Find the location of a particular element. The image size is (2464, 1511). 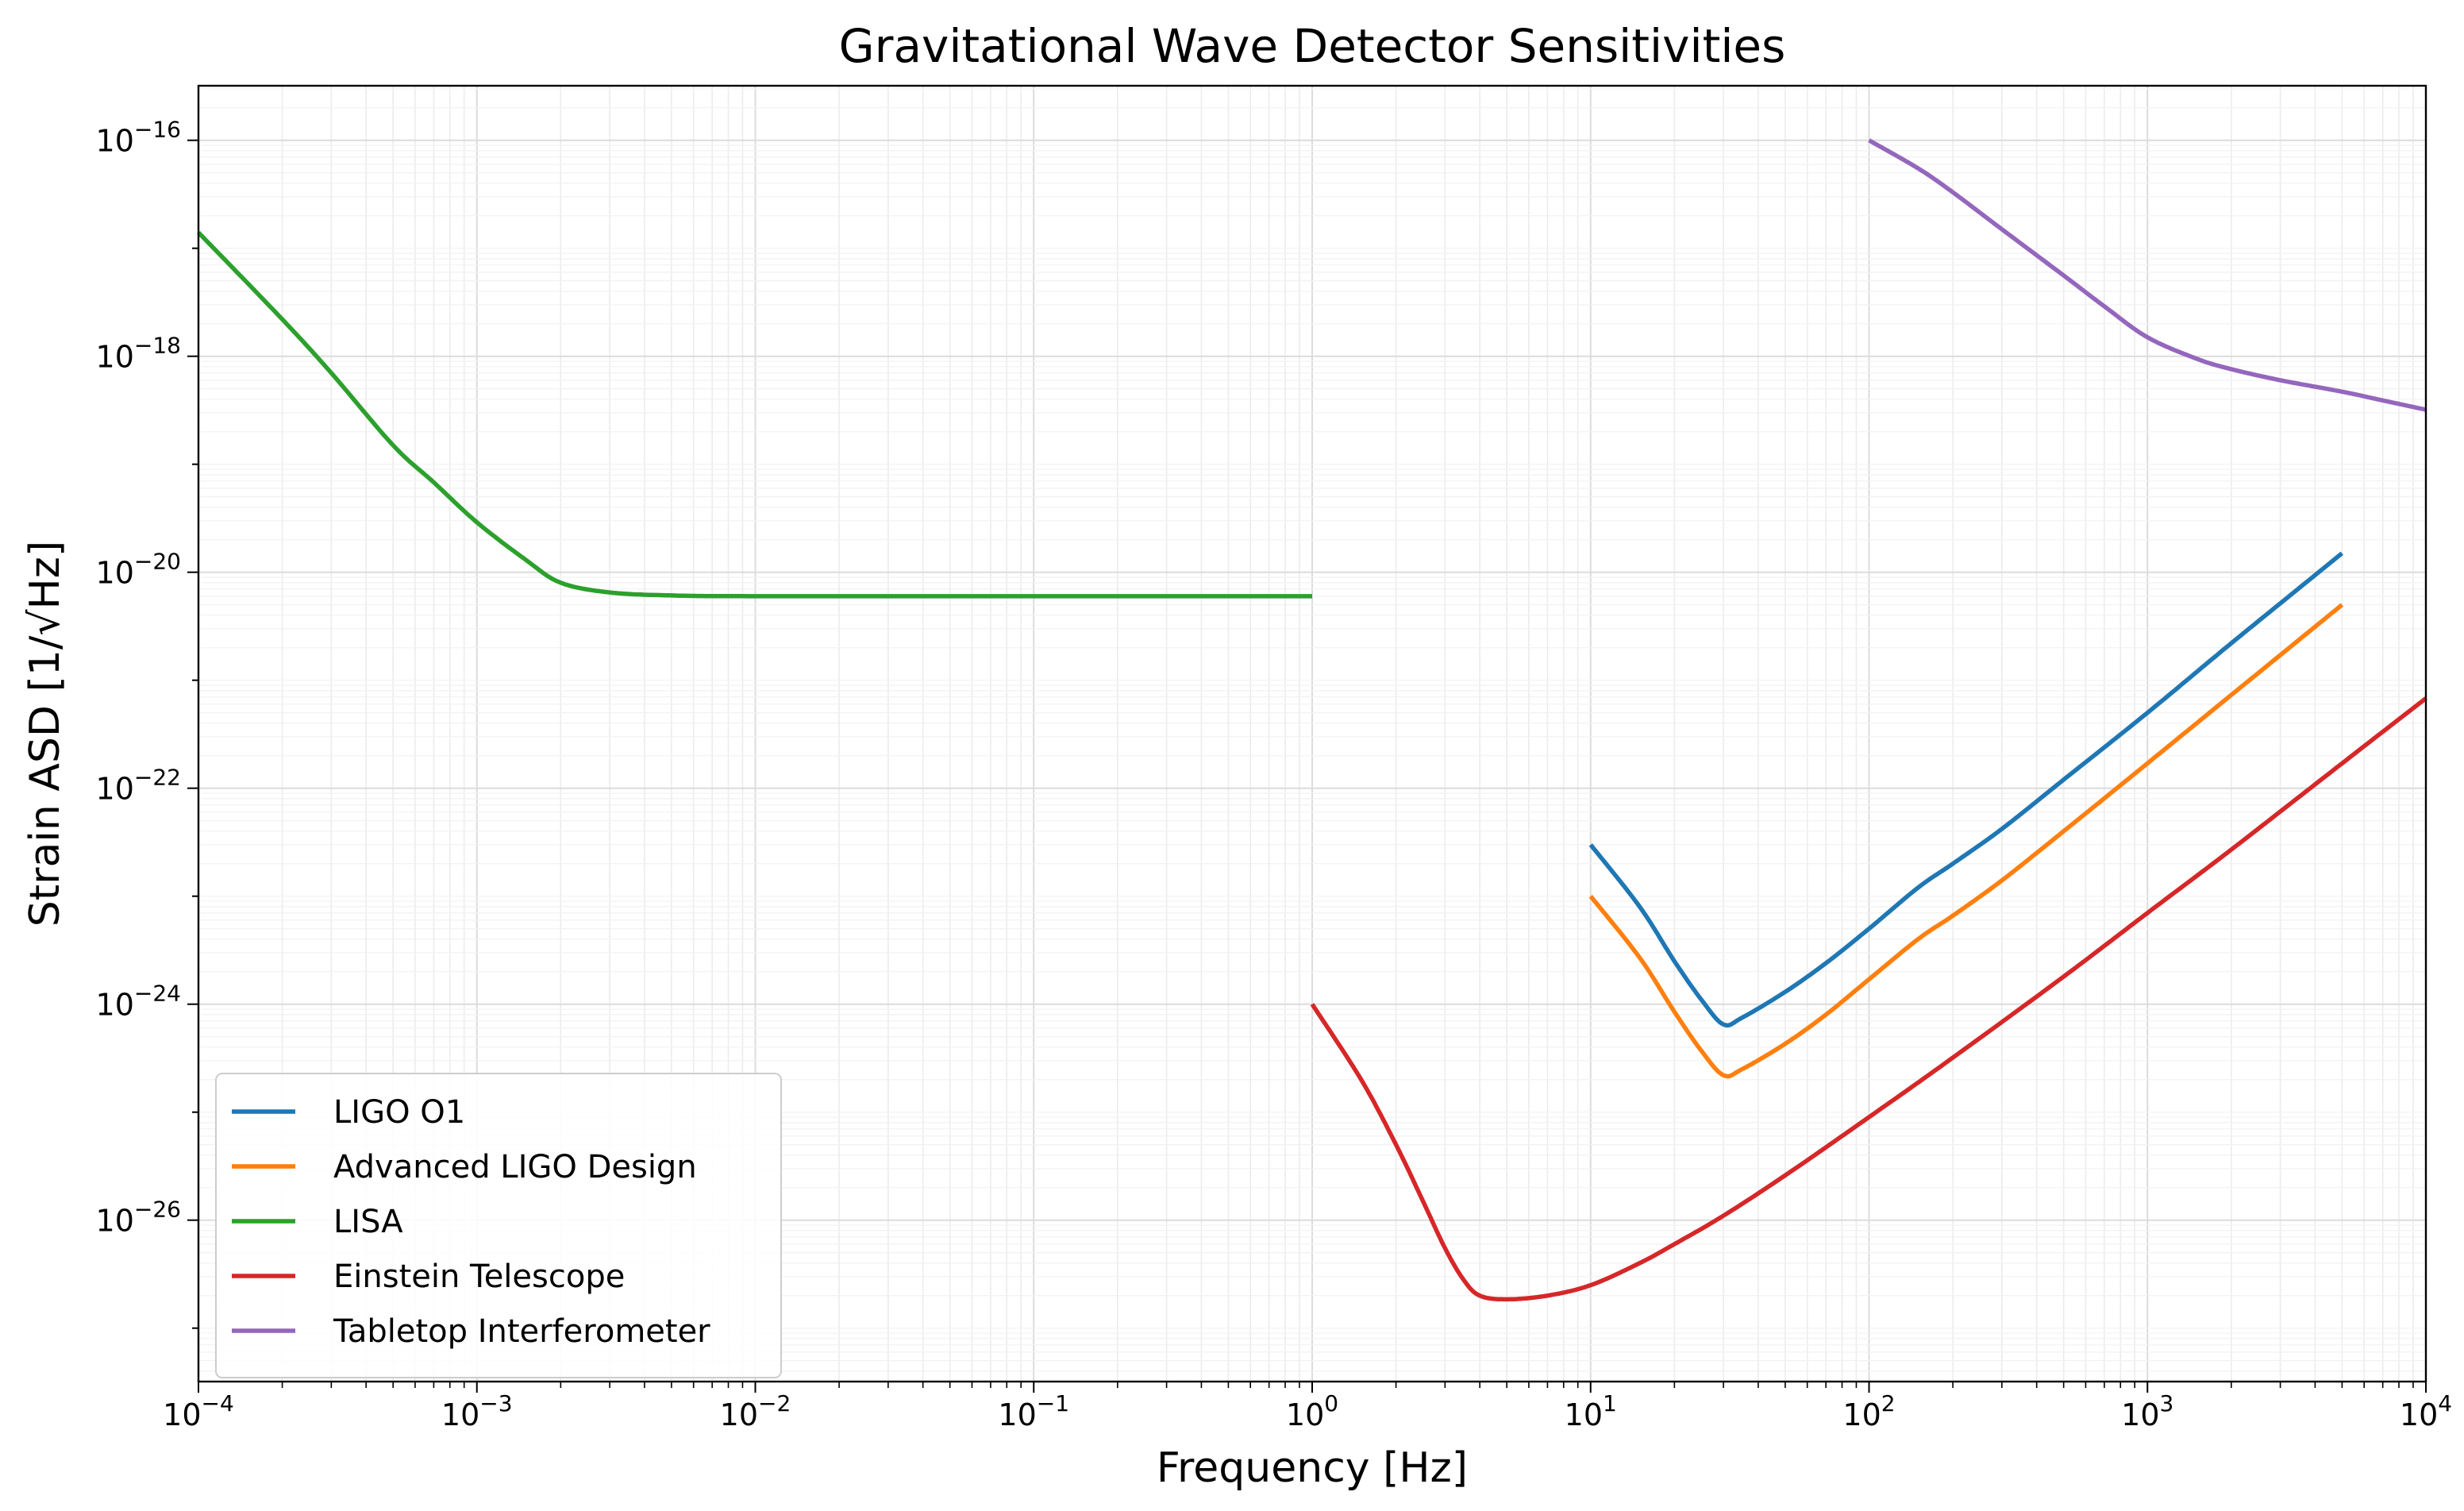

y-tick-label: 10−24 is located at coordinates (138, 1002).